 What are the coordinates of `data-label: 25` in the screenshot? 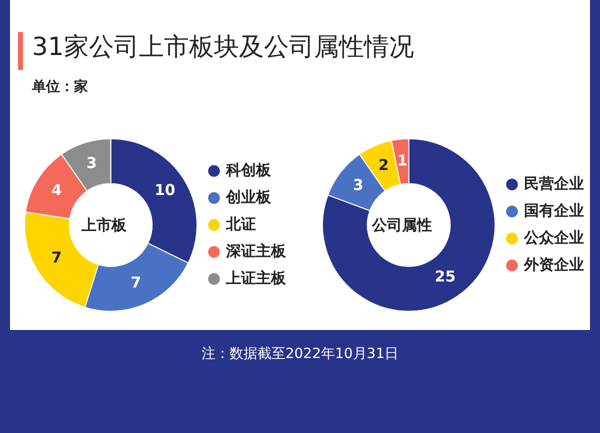 It's located at (445, 276).